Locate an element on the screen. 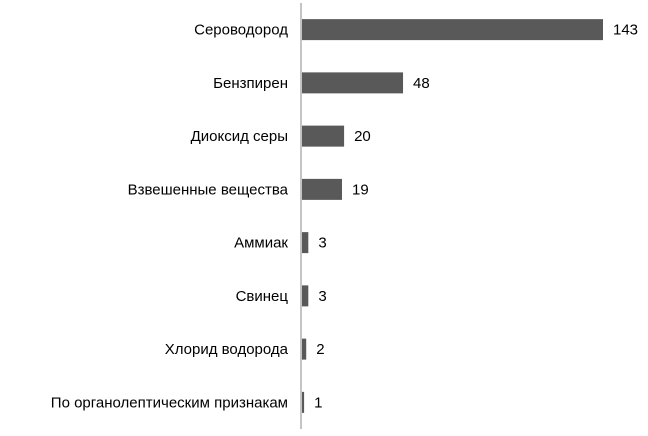  category-label: Сероводород is located at coordinates (241, 30).